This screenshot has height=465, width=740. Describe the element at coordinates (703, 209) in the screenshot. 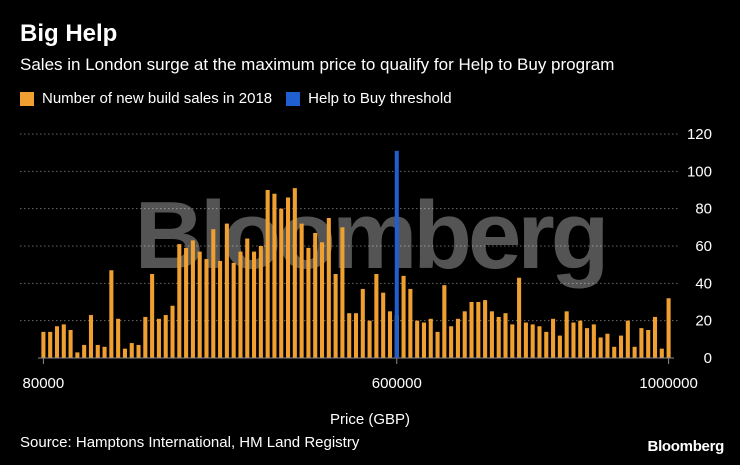

I see `y-tick-label: 80` at that location.